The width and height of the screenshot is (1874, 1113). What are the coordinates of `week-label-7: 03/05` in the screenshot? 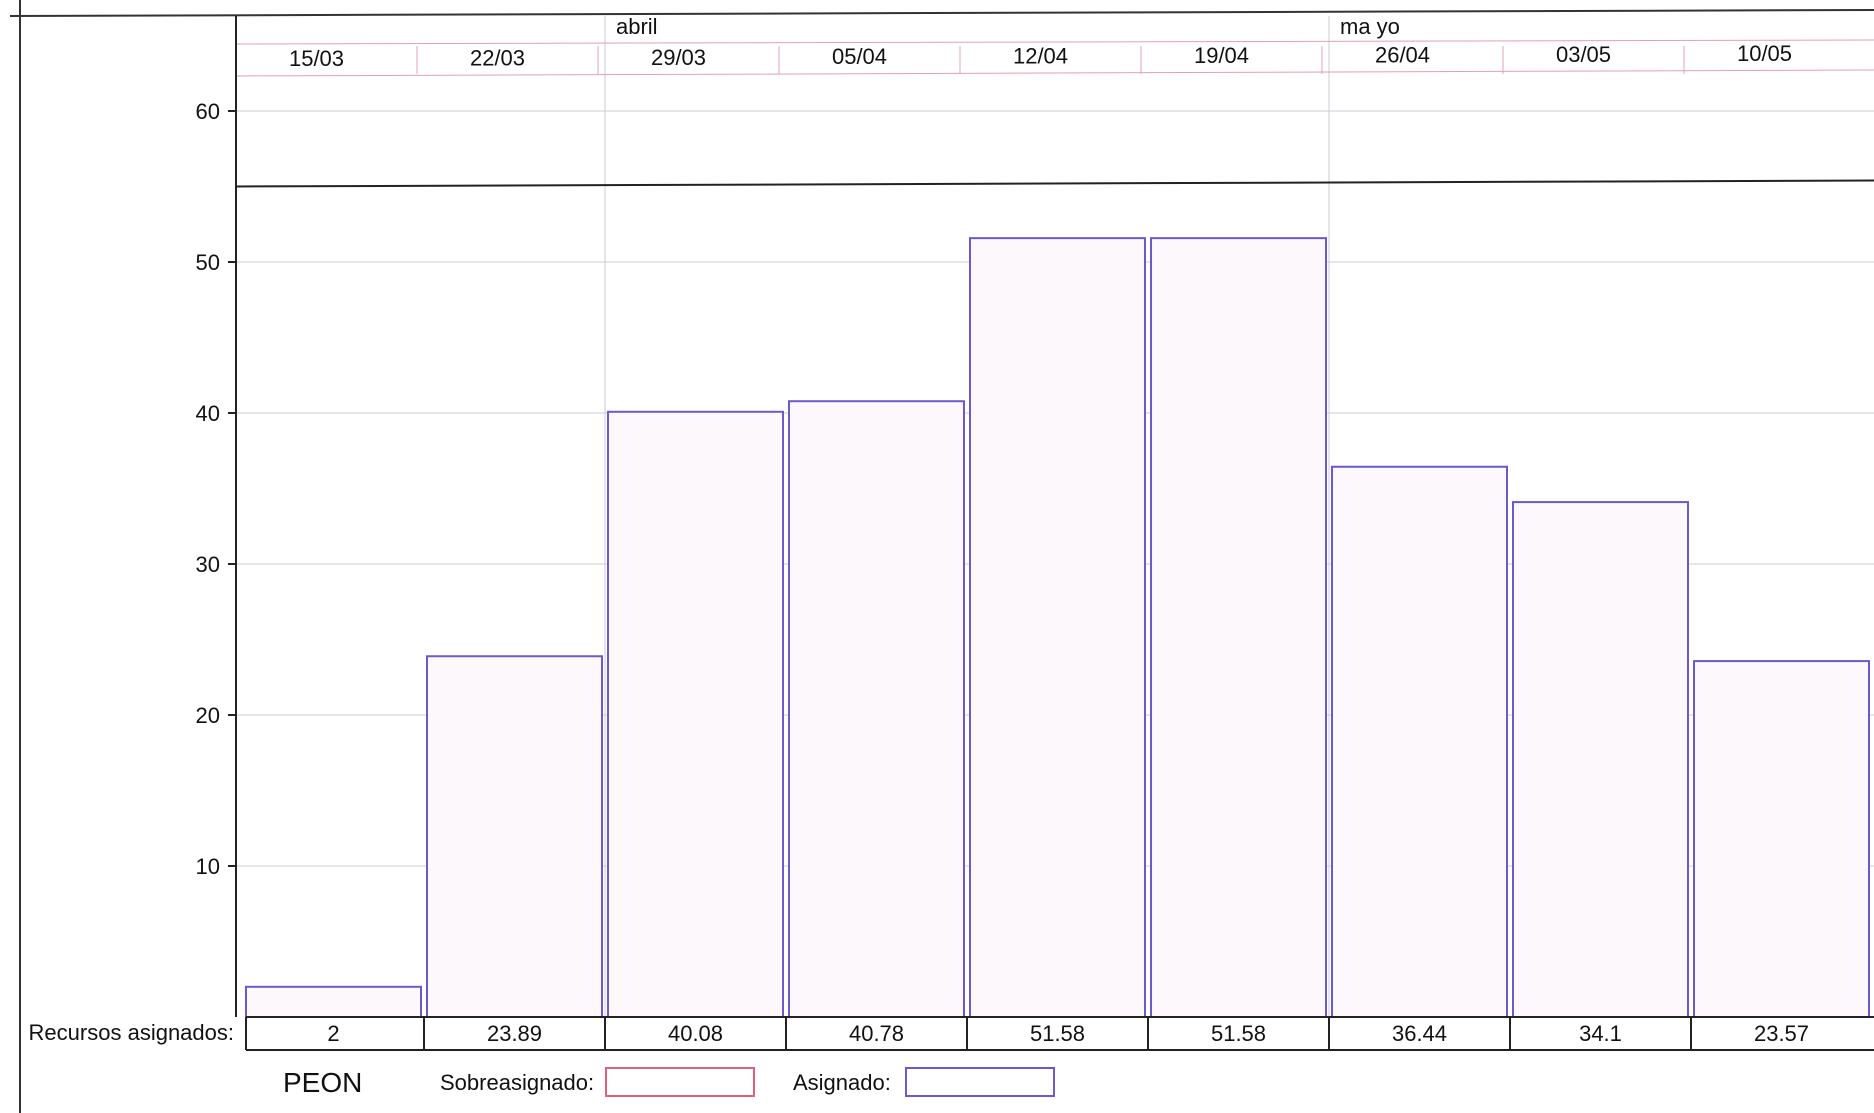 It's located at (1583, 54).